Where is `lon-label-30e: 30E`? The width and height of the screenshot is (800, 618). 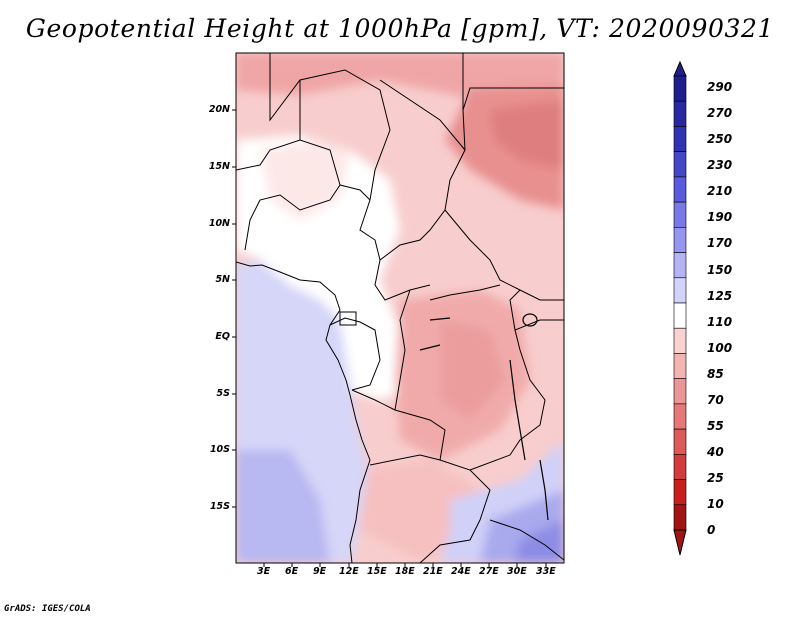
lon-label-30e: 30E is located at coordinates (517, 571).